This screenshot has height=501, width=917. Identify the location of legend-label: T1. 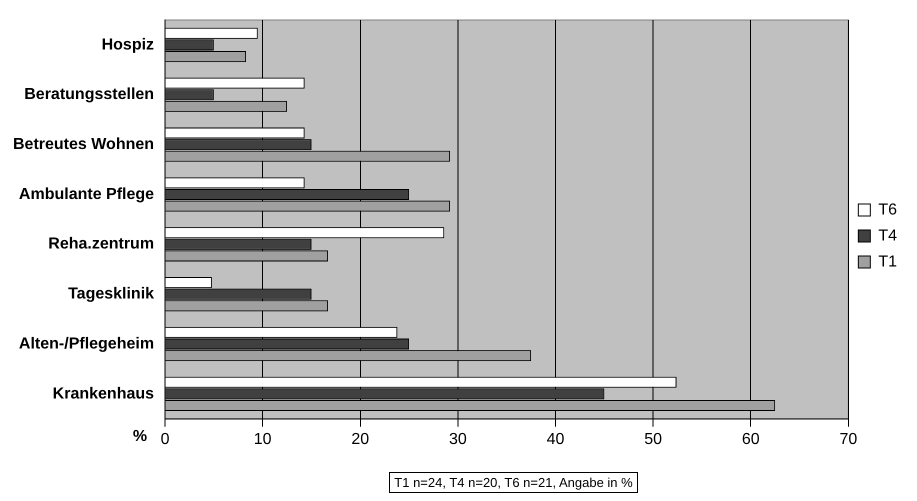
(888, 261).